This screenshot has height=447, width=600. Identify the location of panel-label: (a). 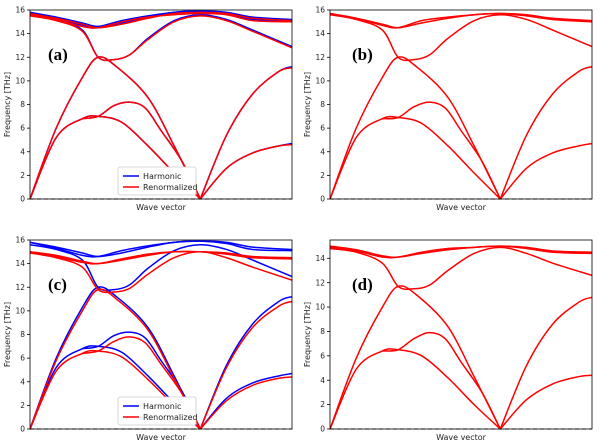
(58, 54).